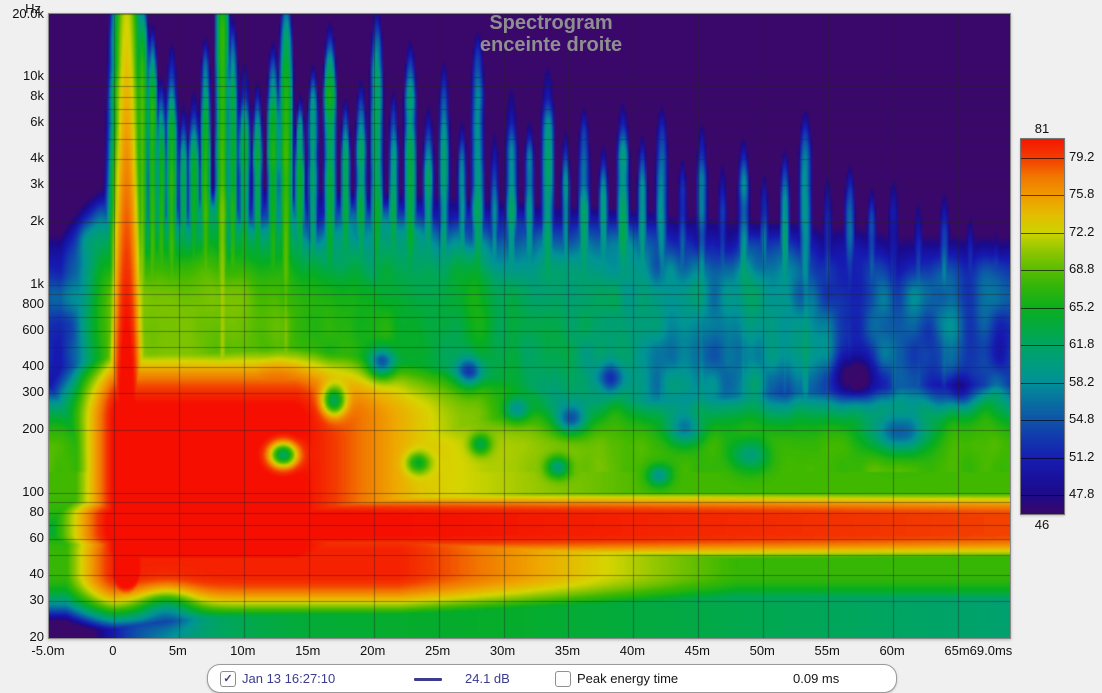  Describe the element at coordinates (1082, 457) in the screenshot. I see `colorbar-tick-label-51.2: 51.2` at that location.